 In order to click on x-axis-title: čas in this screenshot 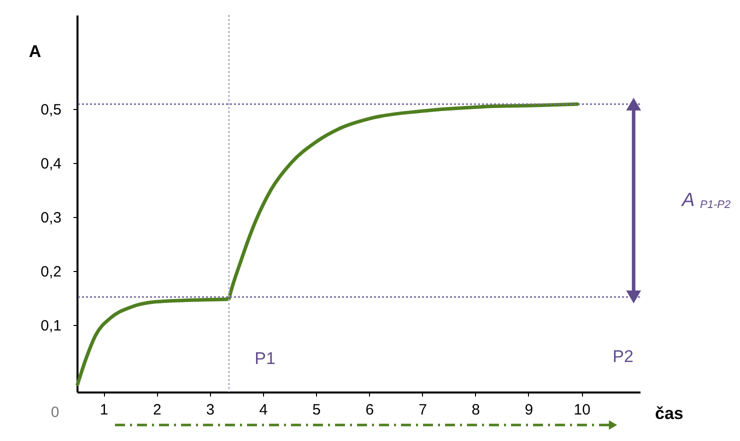, I will do `click(669, 413)`.